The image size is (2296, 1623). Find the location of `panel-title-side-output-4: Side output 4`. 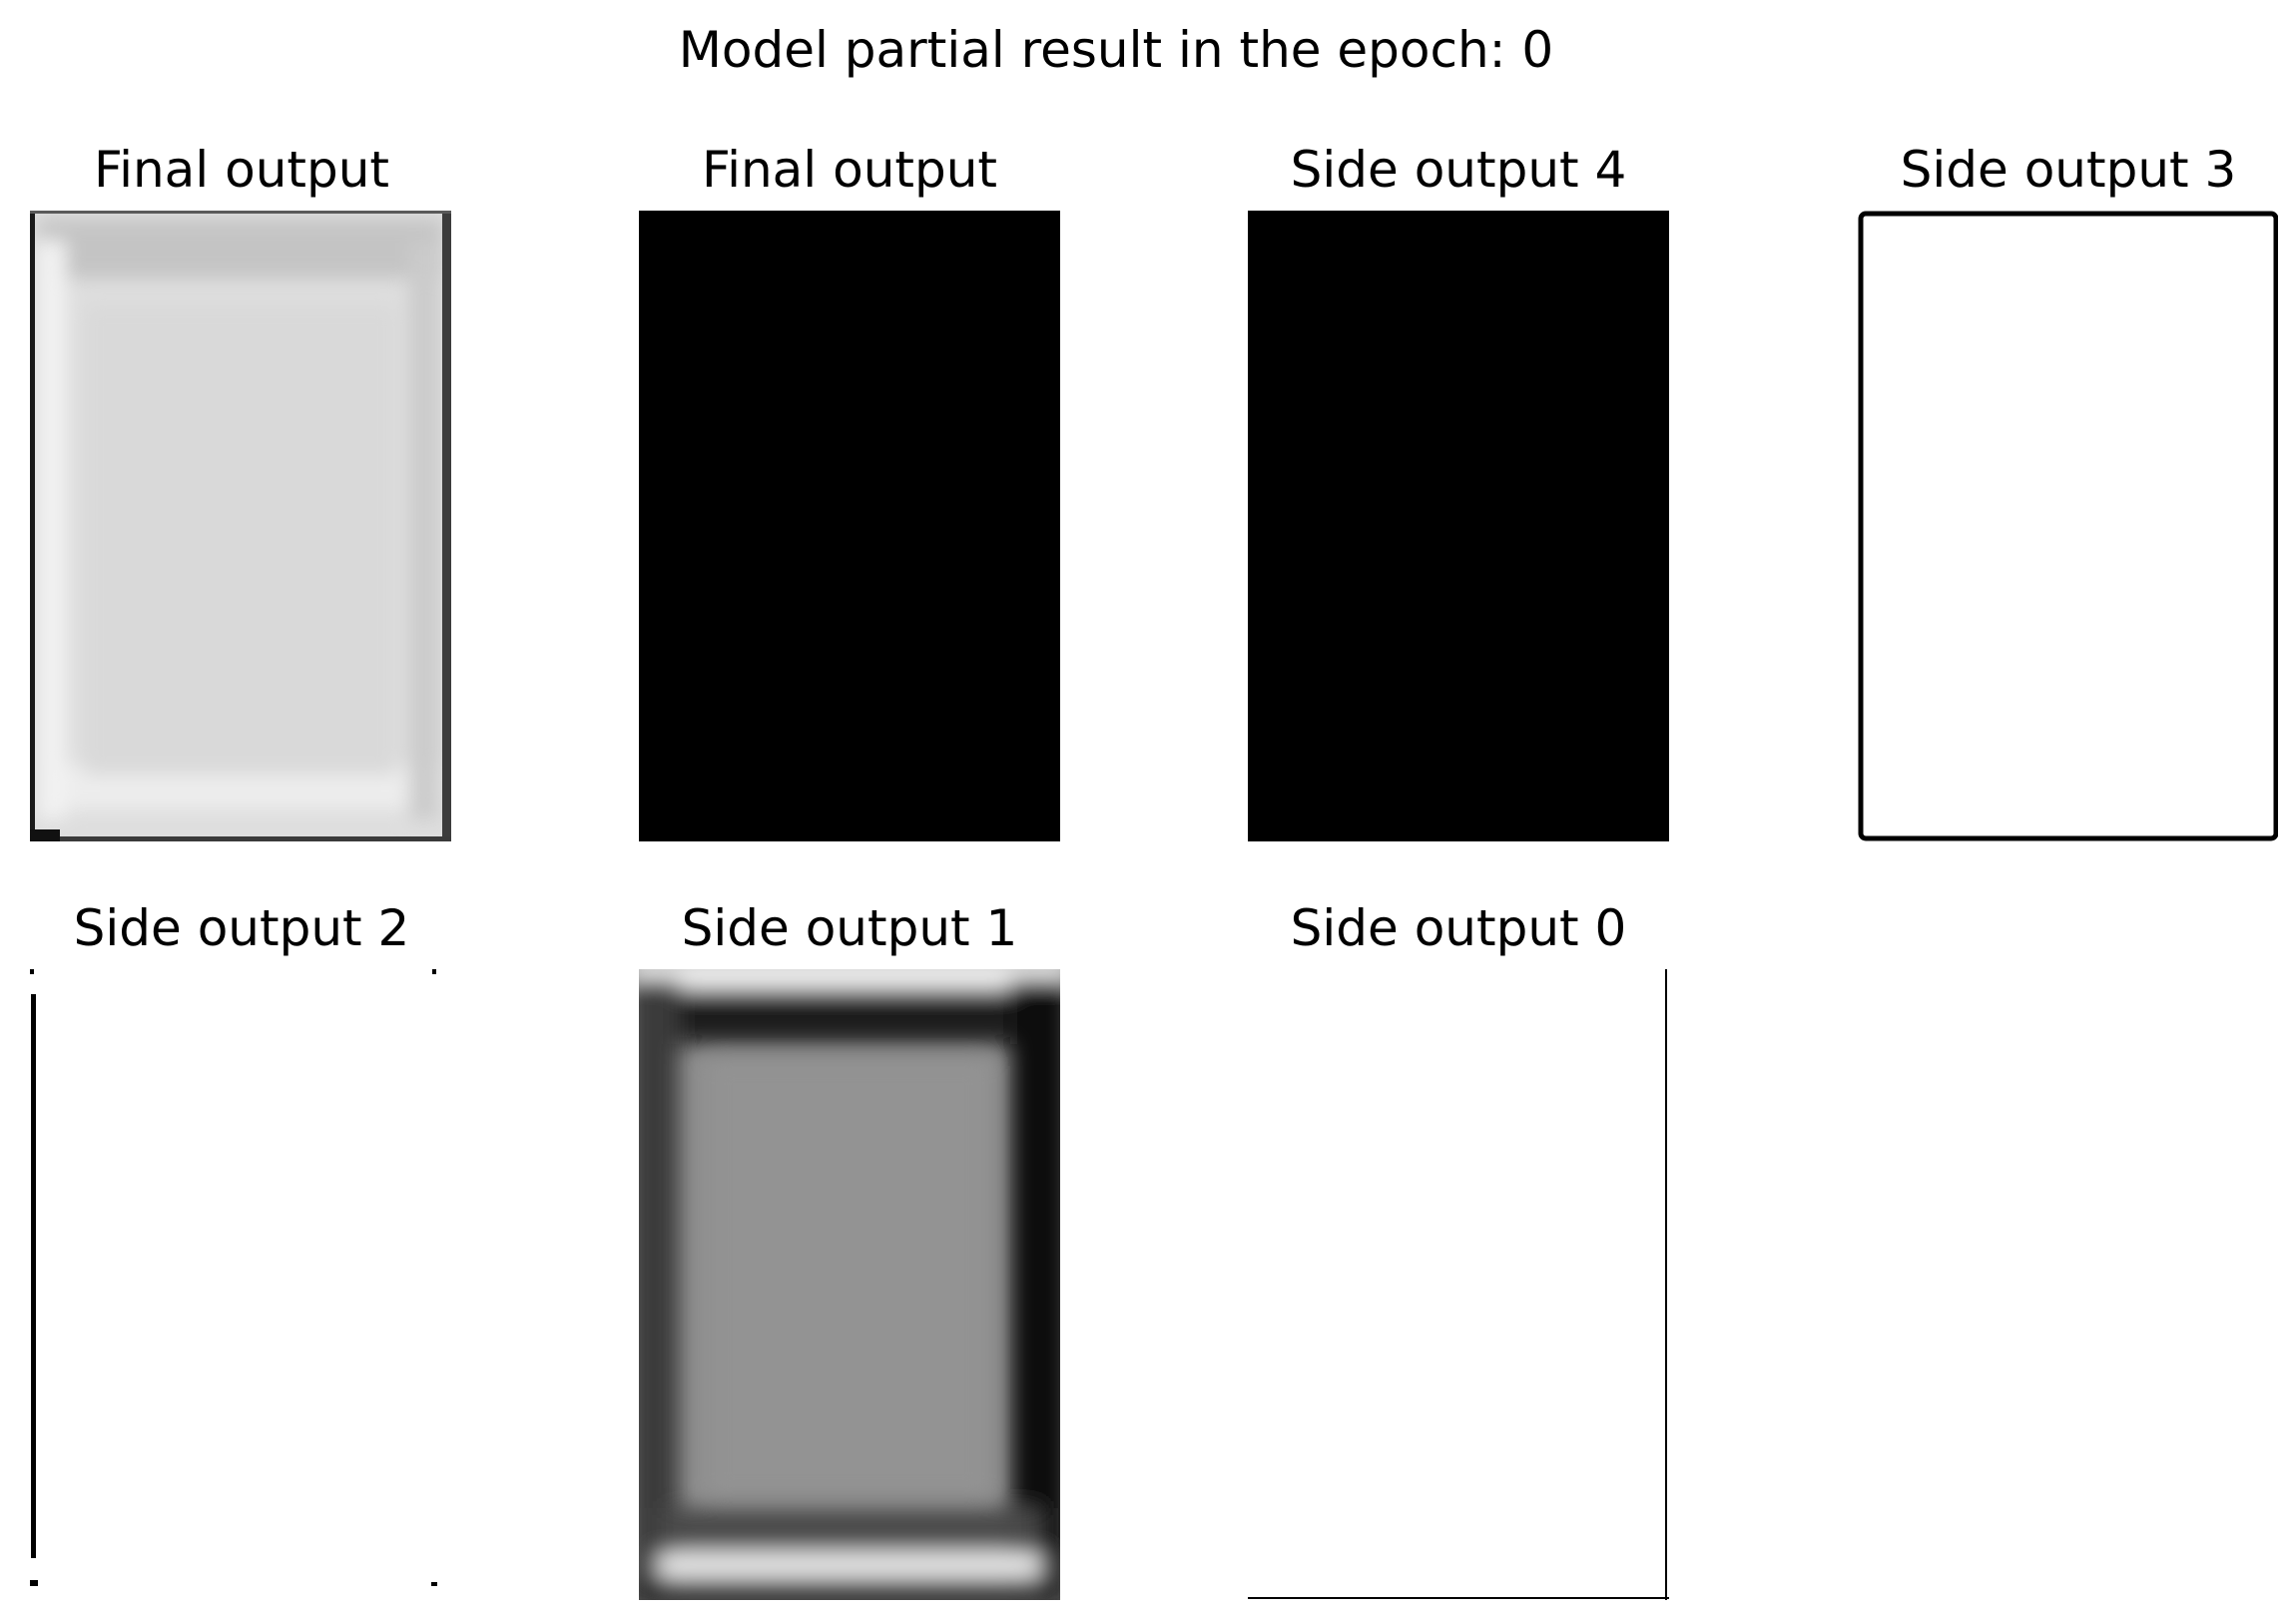

panel-title-side-output-4: Side output 4 is located at coordinates (1459, 170).